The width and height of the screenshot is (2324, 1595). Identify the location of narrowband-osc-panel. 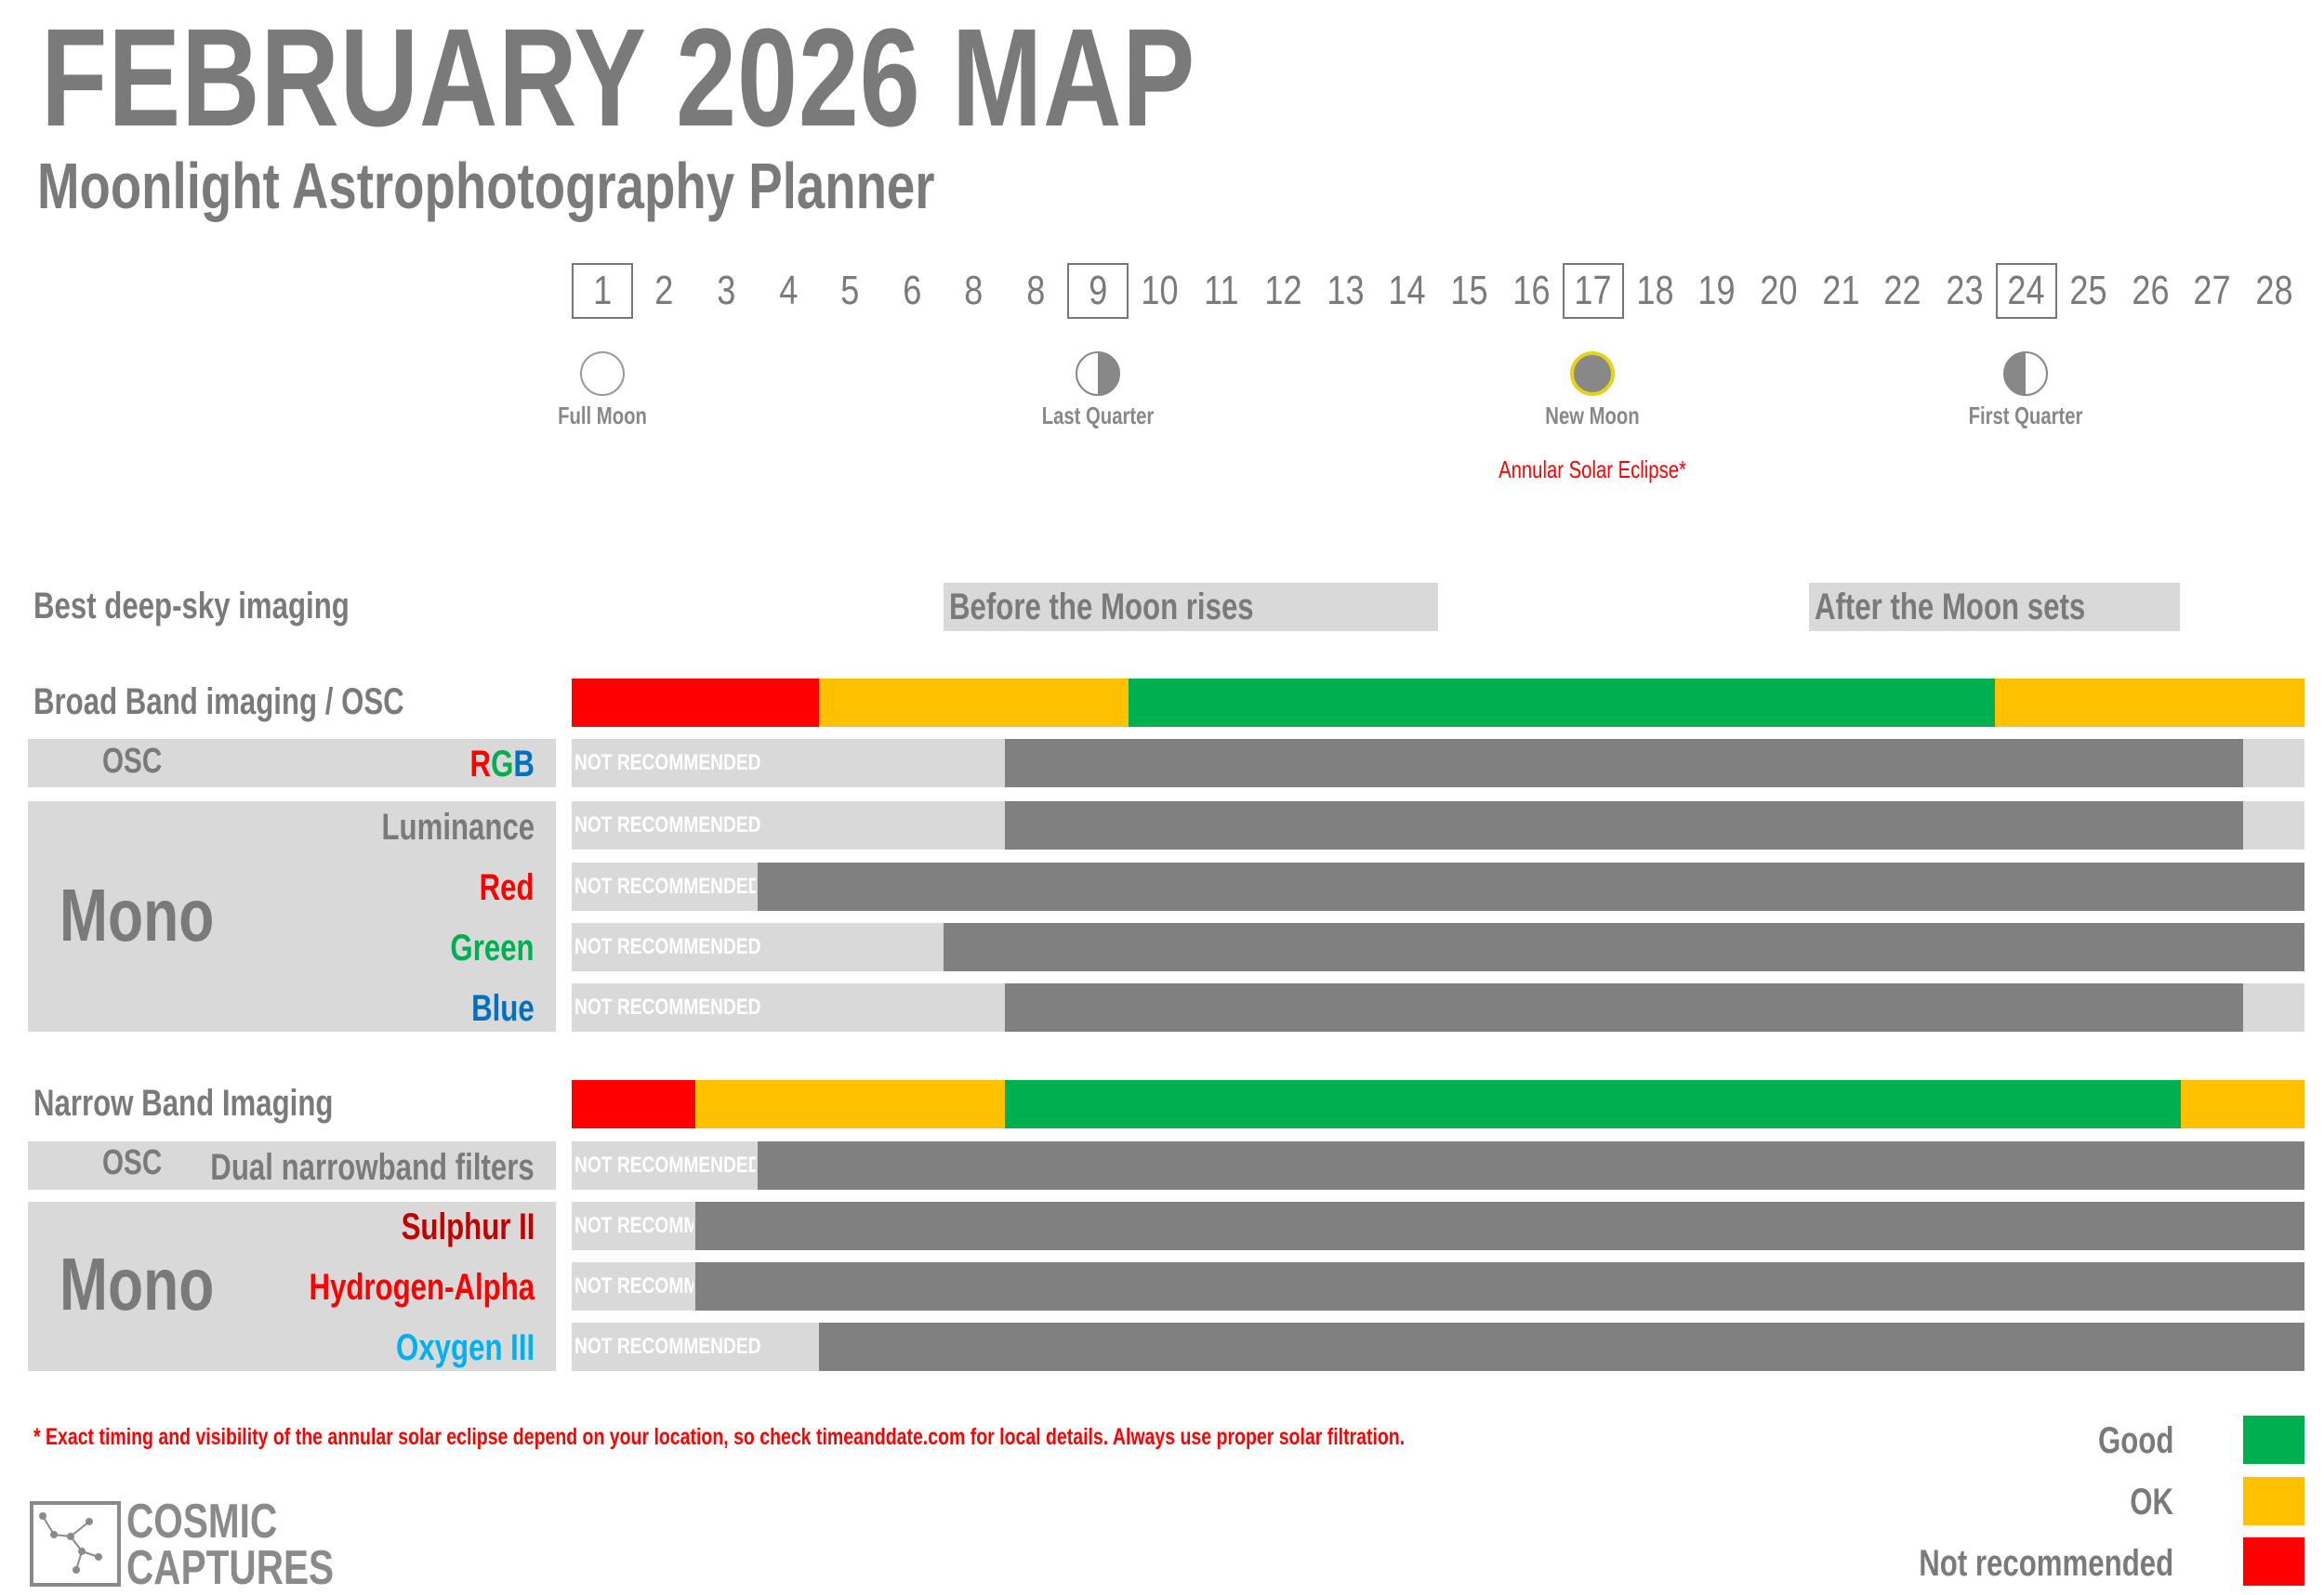
(292, 1165).